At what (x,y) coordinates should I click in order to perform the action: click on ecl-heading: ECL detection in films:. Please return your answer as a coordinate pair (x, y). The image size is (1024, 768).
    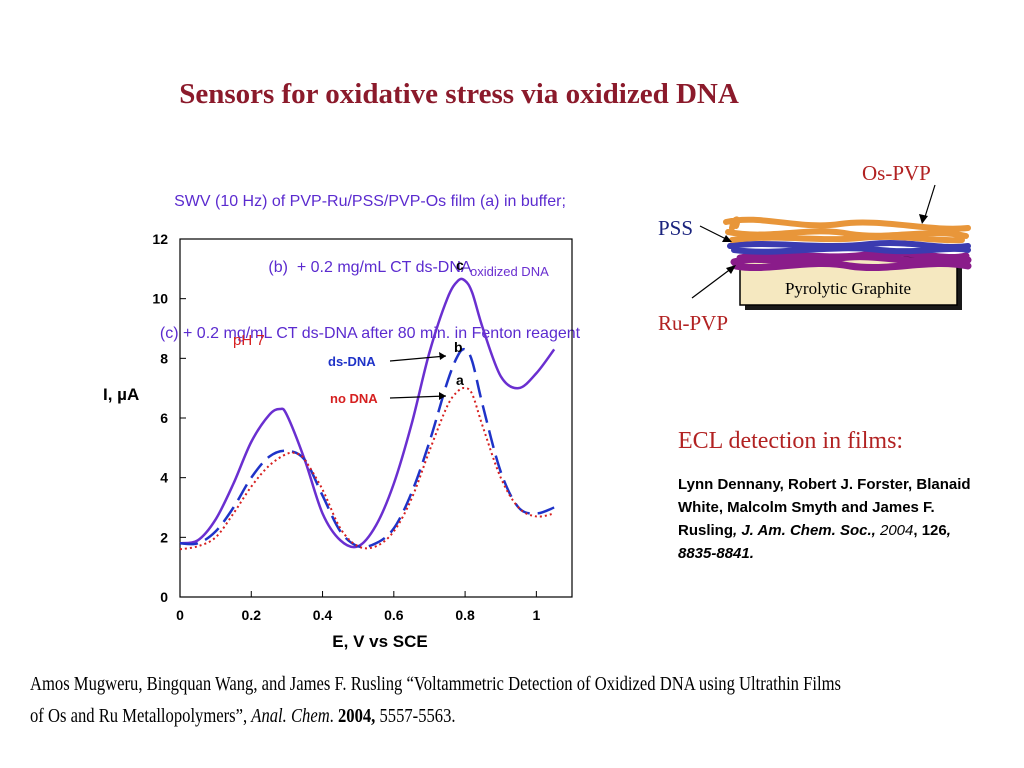
    Looking at the image, I should click on (791, 441).